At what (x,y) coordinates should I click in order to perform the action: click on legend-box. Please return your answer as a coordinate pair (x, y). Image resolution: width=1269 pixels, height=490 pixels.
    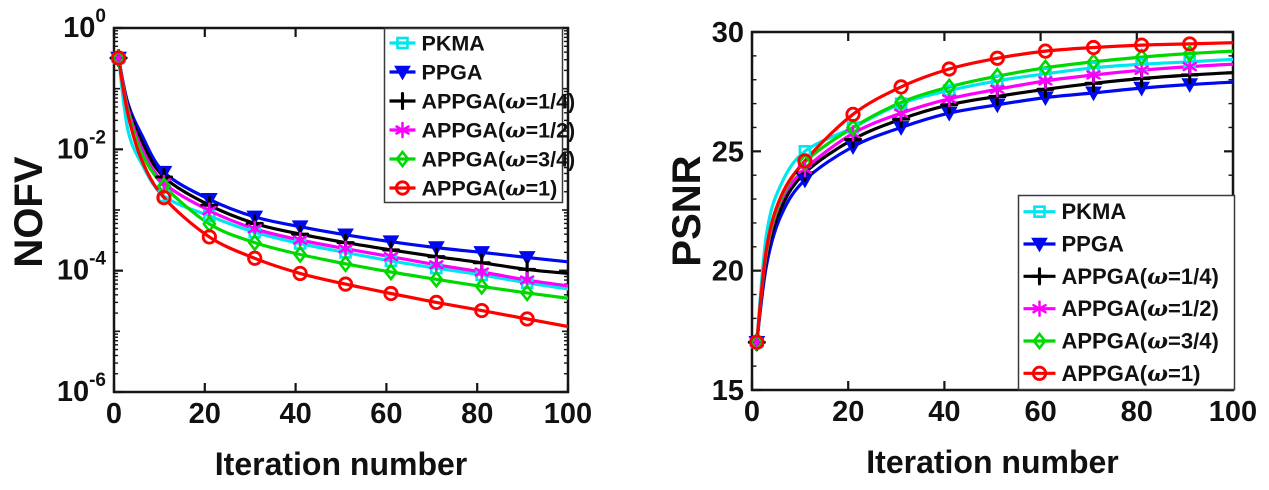
    Looking at the image, I should click on (473, 115).